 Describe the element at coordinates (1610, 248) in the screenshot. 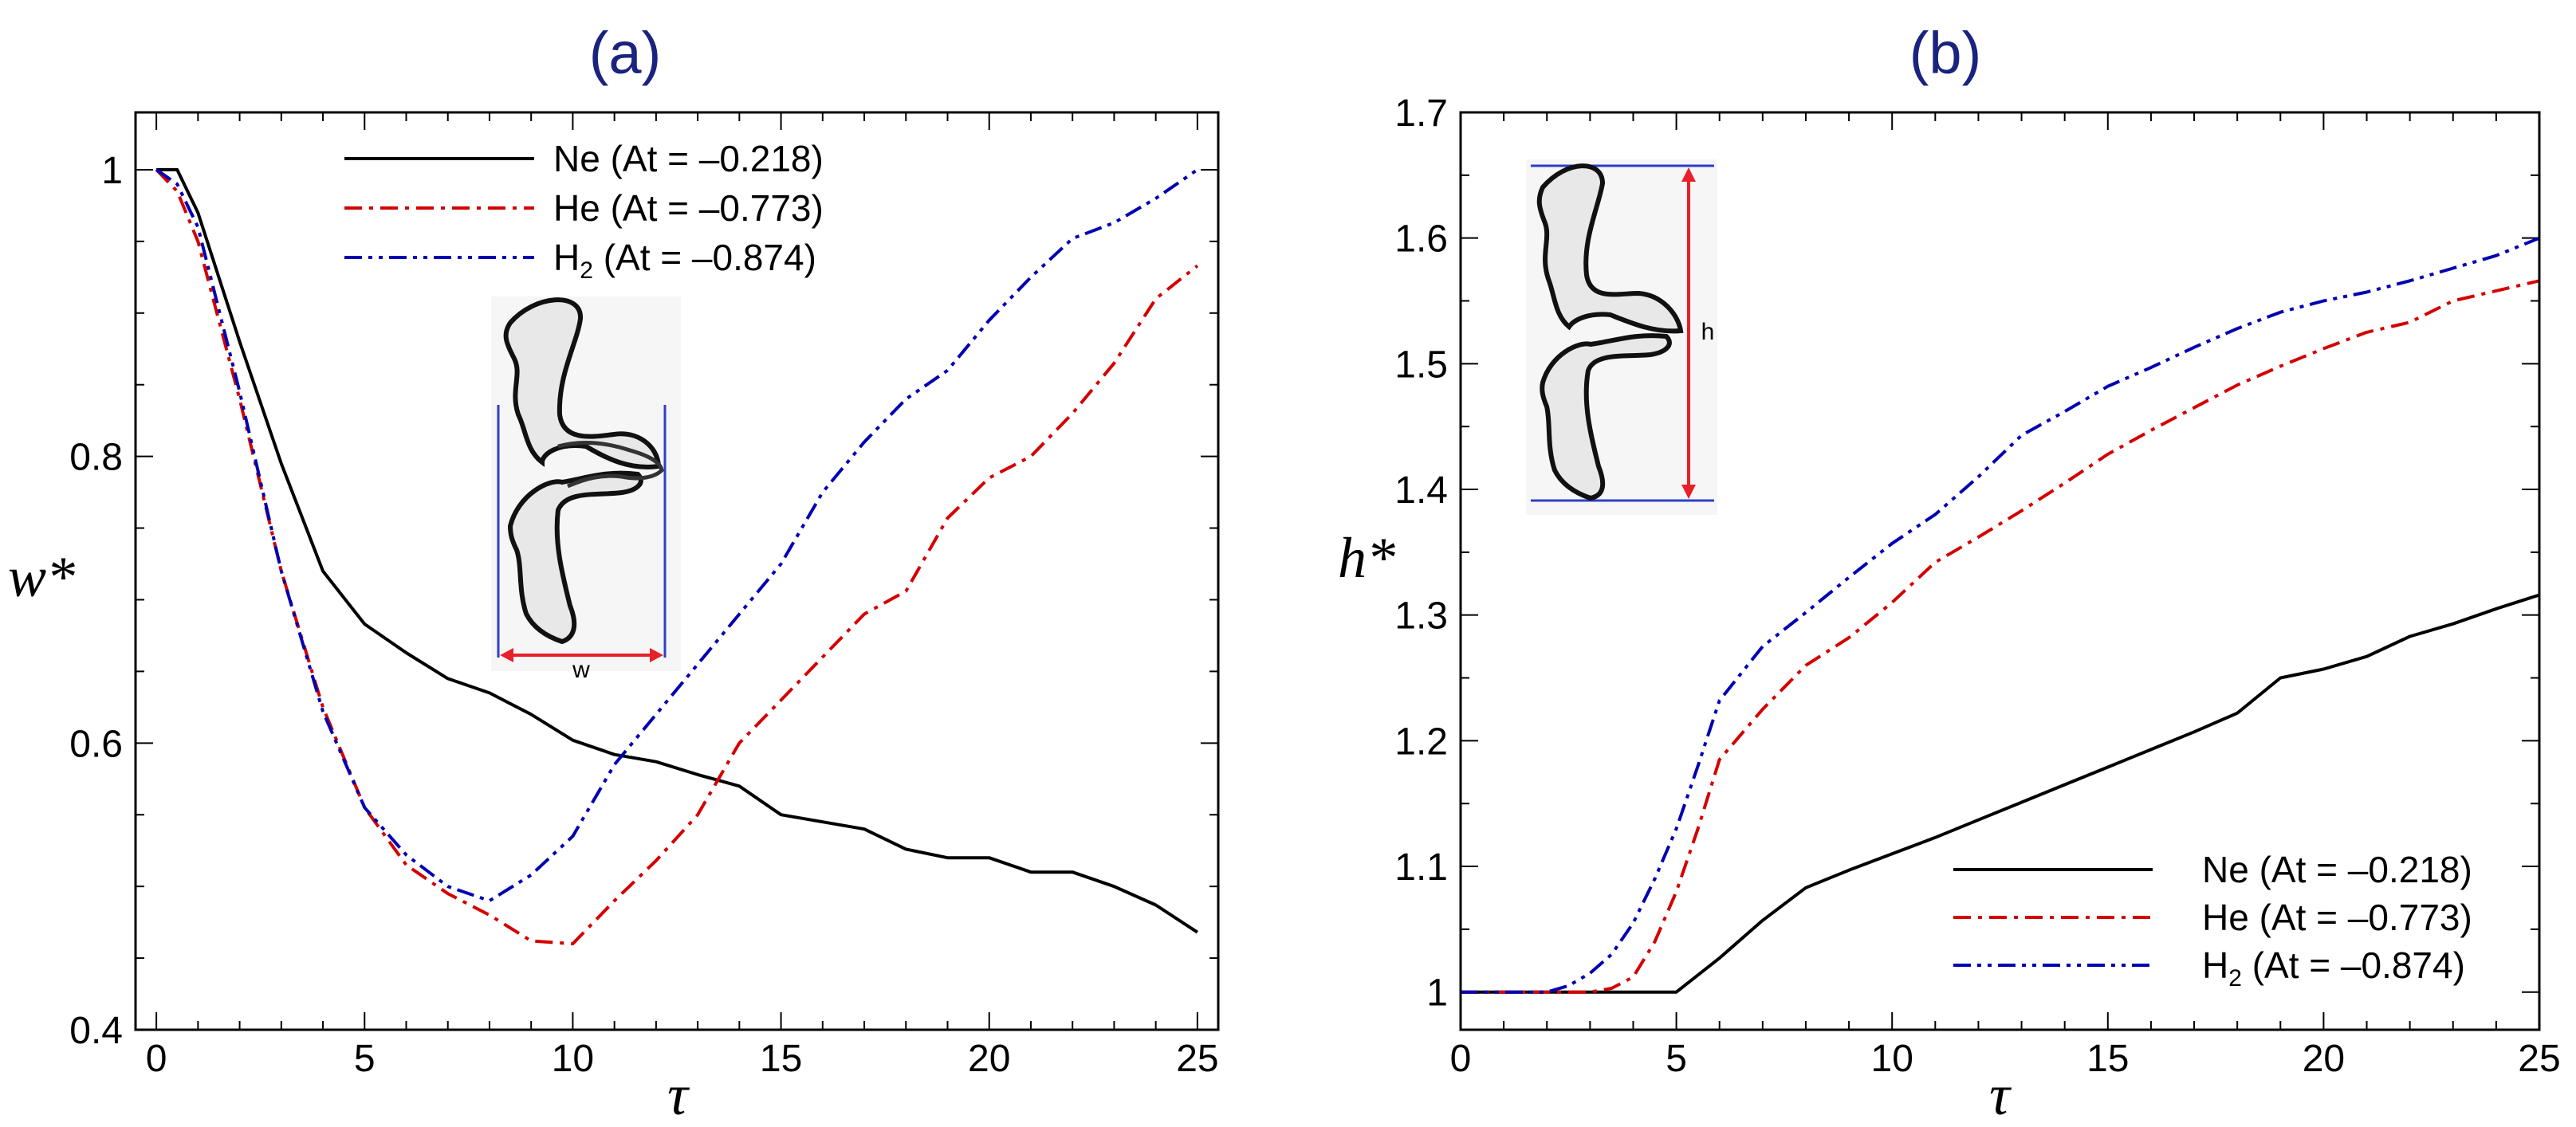

I see `inset-bubble-upper` at that location.